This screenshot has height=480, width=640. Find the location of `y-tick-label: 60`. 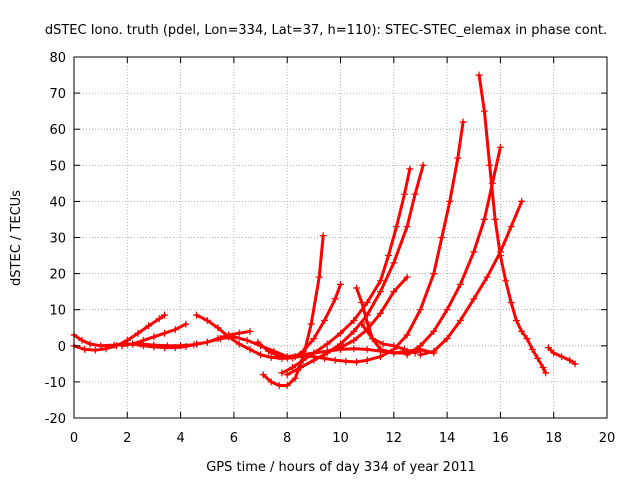

y-tick-label: 60 is located at coordinates (57, 130).